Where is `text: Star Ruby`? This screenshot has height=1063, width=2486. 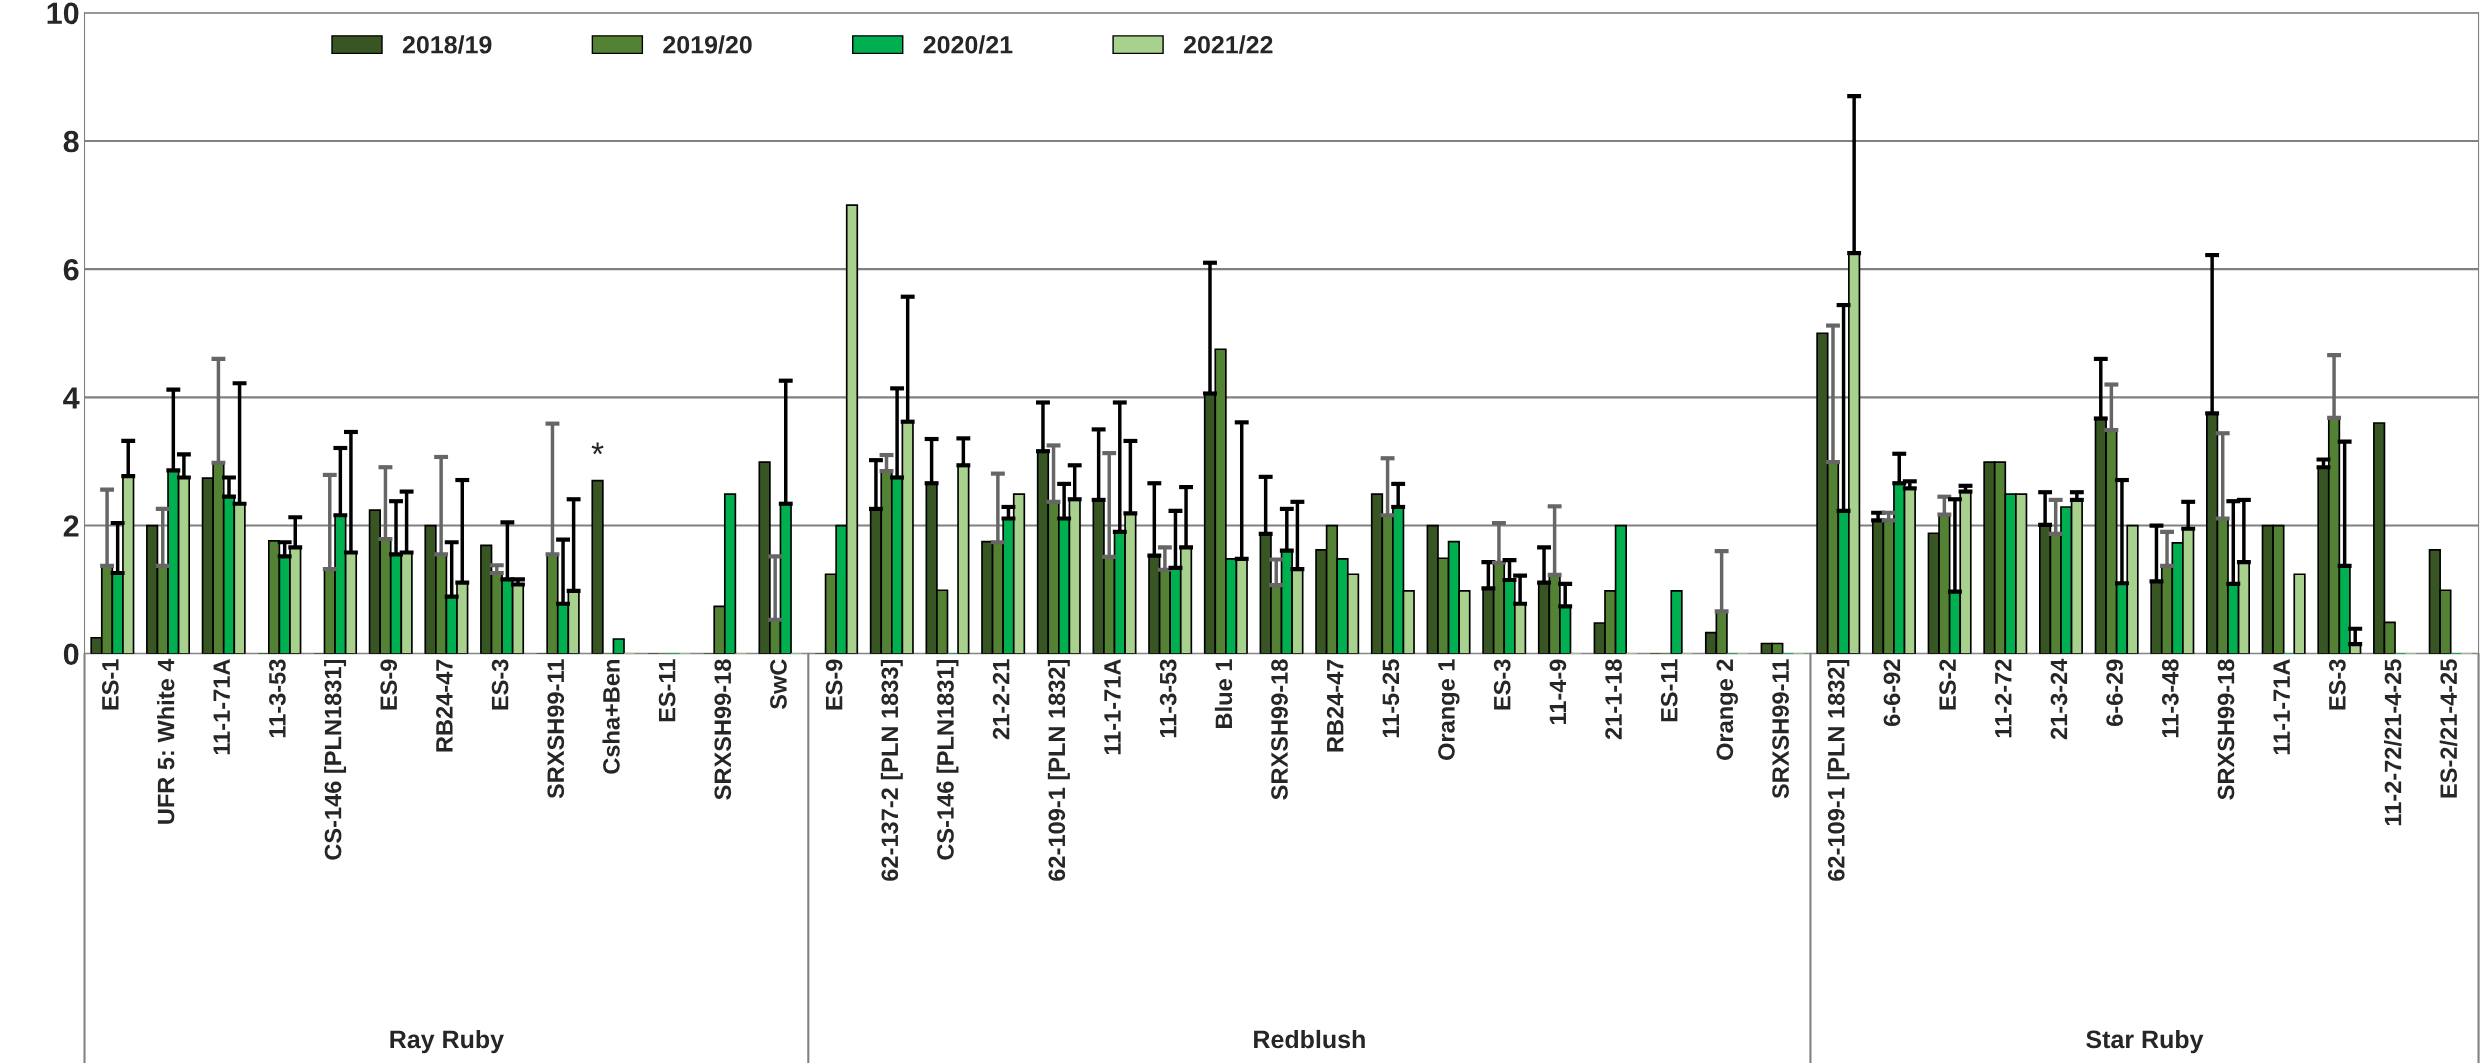 text: Star Ruby is located at coordinates (2145, 1041).